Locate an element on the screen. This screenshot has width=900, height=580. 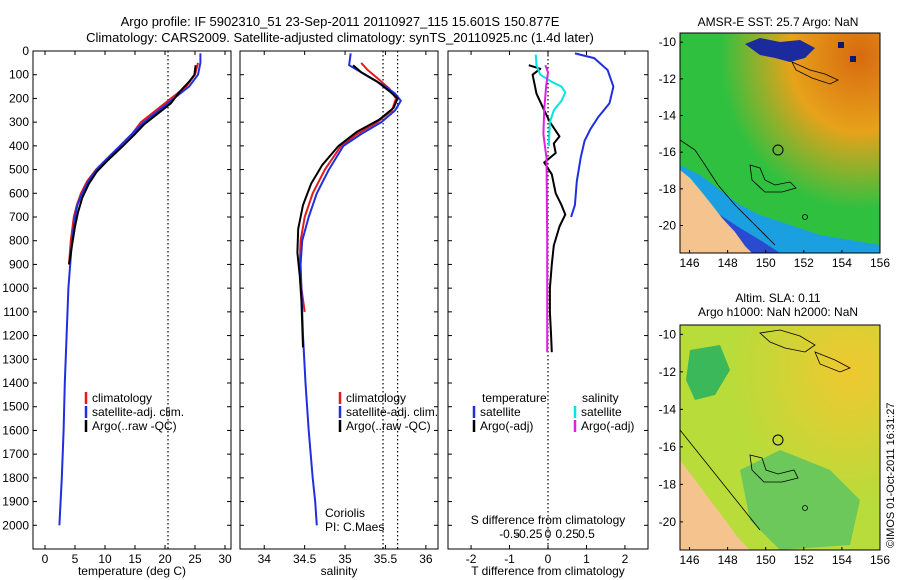
legend-label-sal-satellite: satellite is located at coordinates (601, 412).